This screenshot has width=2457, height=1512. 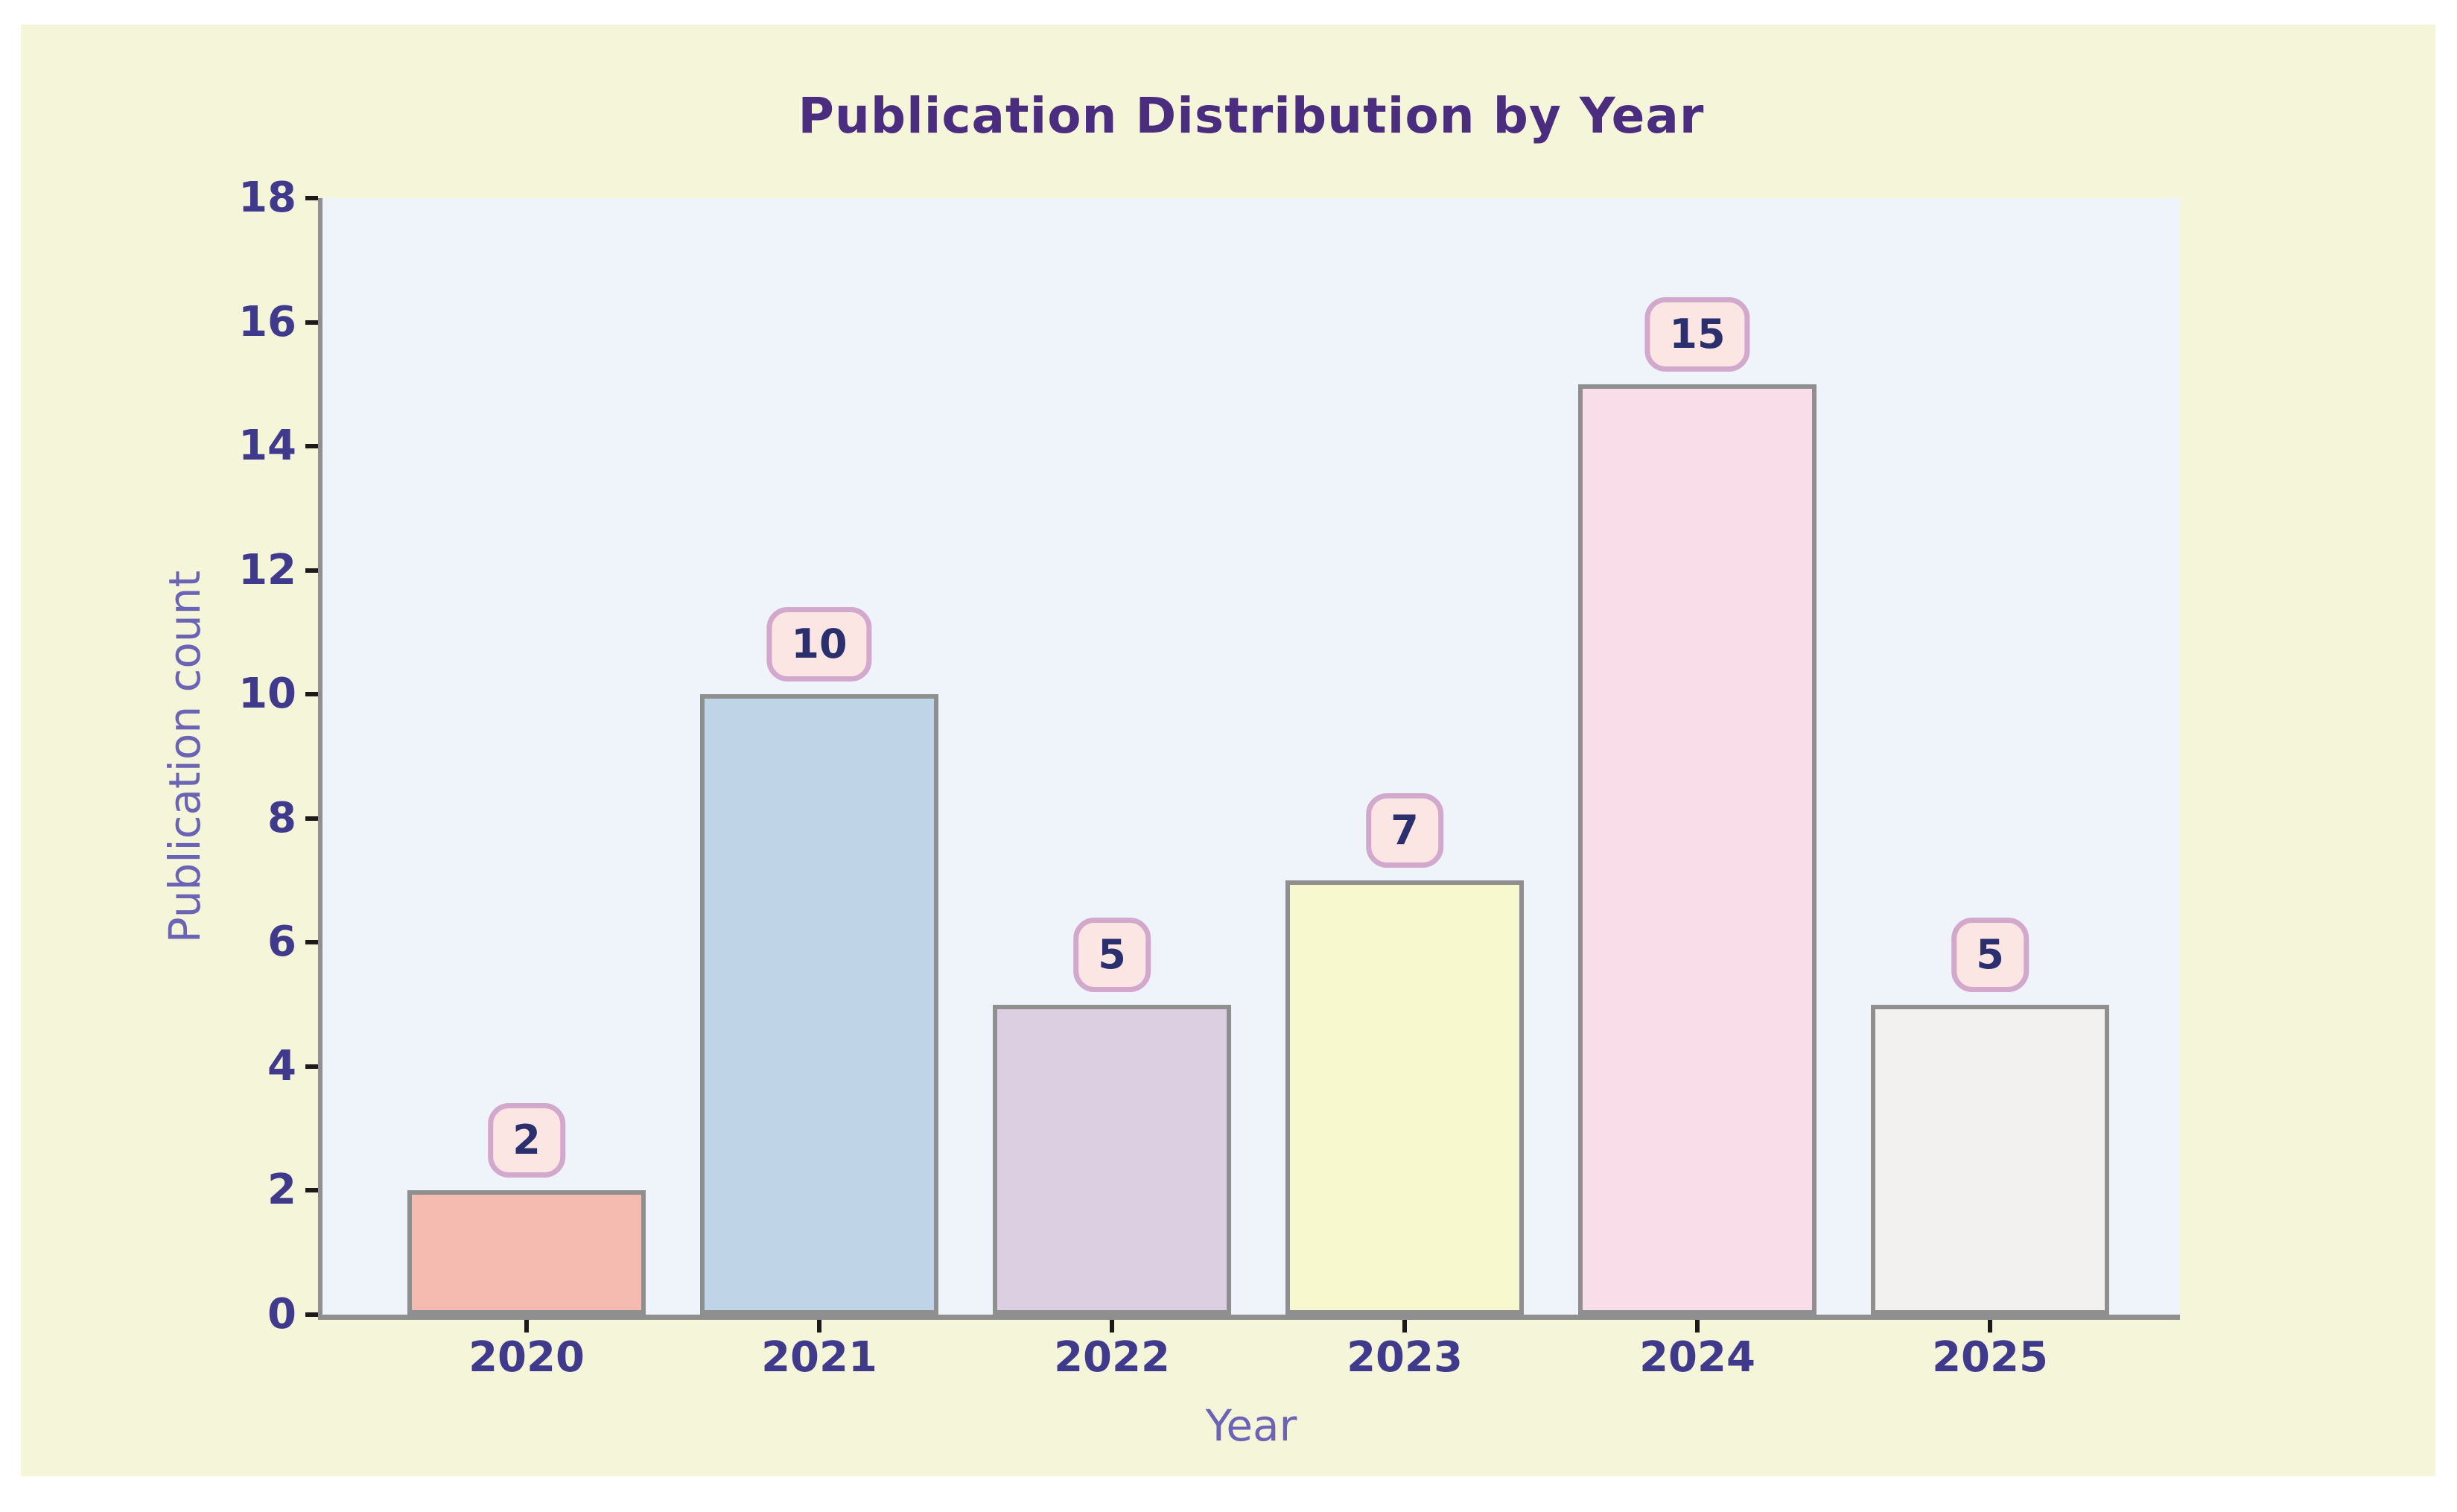 I want to click on y-tick-label-12: 12, so click(x=267, y=569).